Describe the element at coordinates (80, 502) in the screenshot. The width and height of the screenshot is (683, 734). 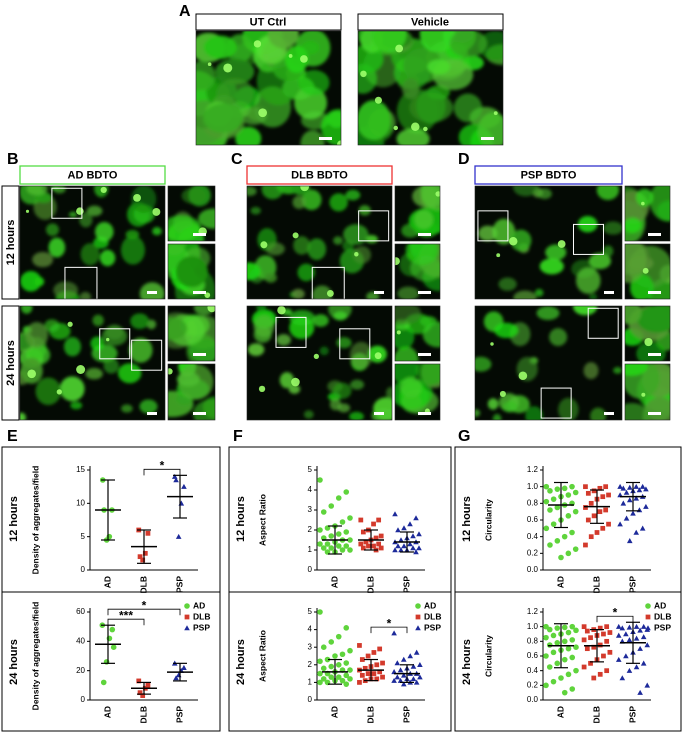
I see `y-tick-label: 10` at that location.